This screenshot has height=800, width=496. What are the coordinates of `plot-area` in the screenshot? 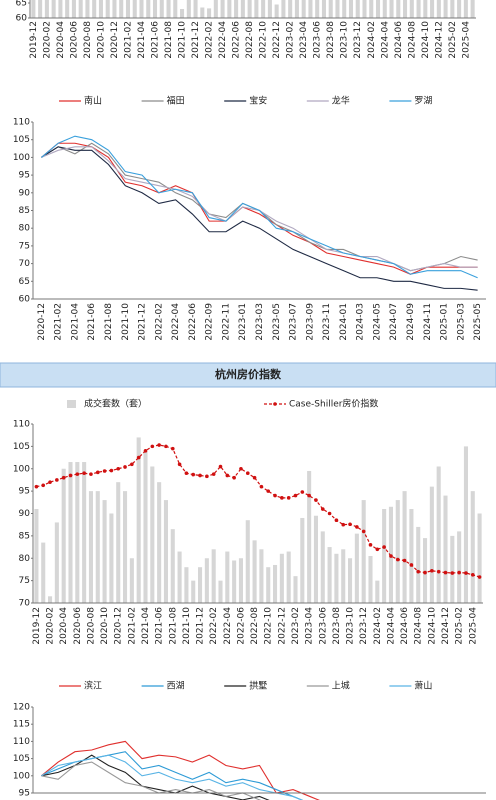 It's located at (253, 9).